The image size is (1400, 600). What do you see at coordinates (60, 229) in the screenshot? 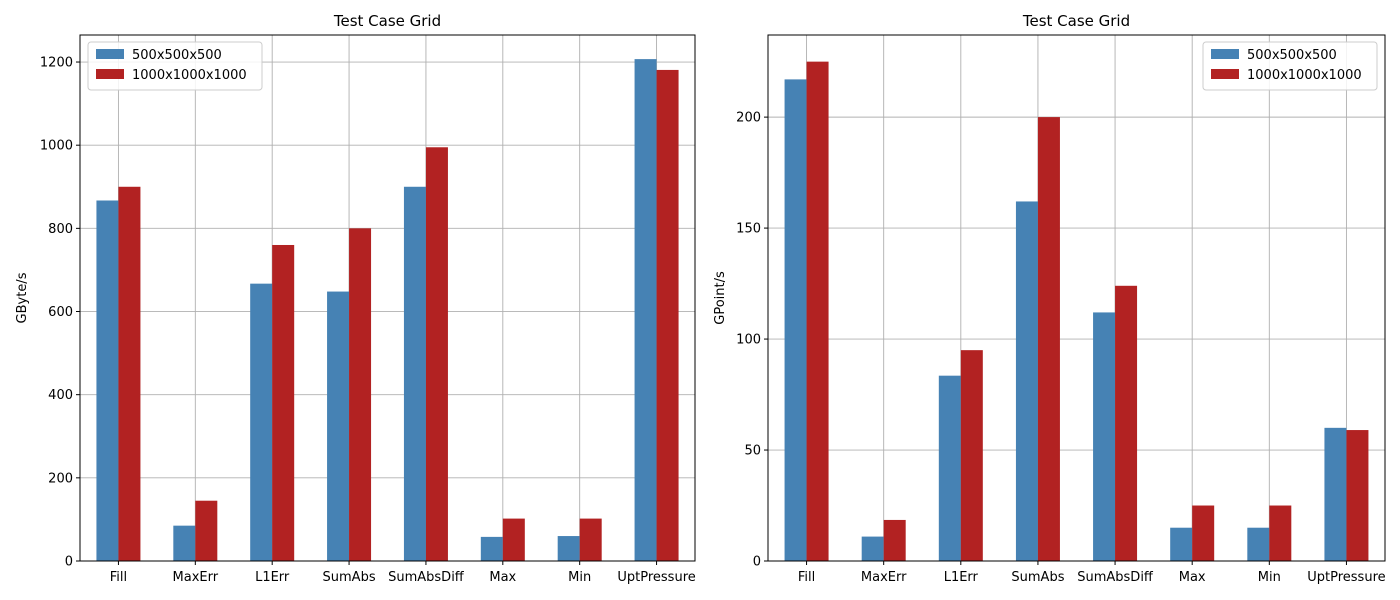
I see `y-tick-label: 800` at bounding box center [60, 229].